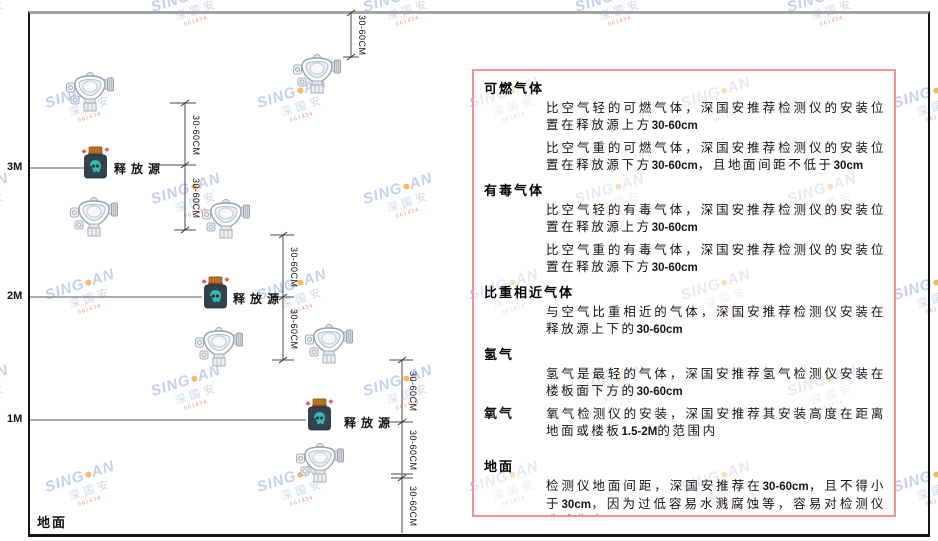 This screenshot has height=541, width=938. What do you see at coordinates (499, 413) in the screenshot?
I see `section-heading: 氧气` at bounding box center [499, 413].